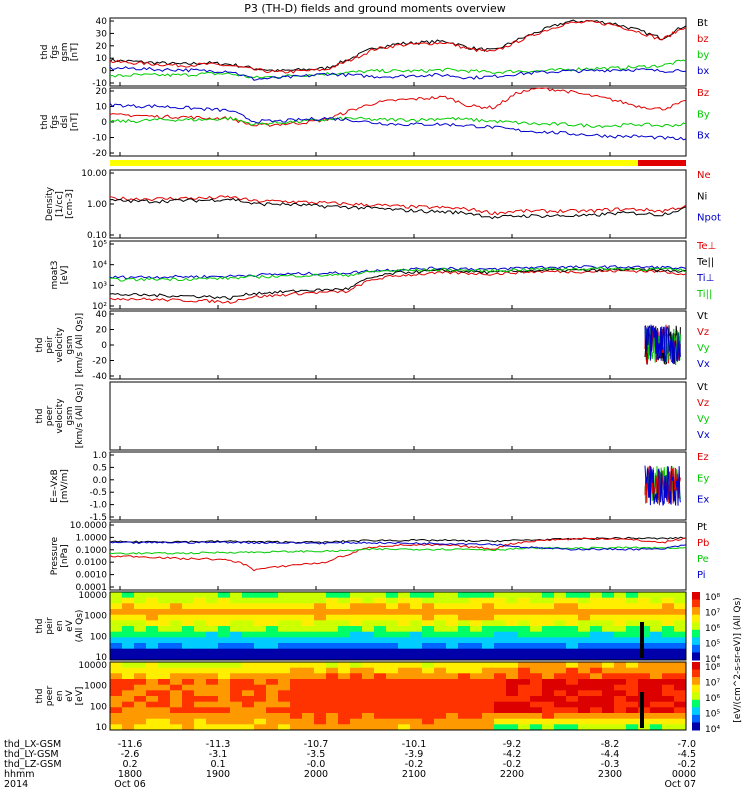 The width and height of the screenshot is (750, 800). I want to click on y-tick-label: 1000, so click(95, 617).